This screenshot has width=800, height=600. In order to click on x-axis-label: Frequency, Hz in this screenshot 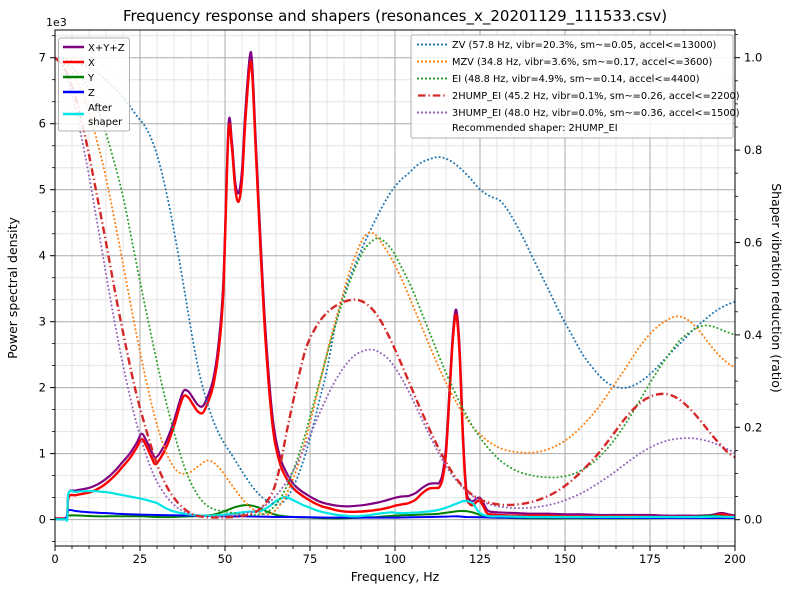, I will do `click(395, 576)`.